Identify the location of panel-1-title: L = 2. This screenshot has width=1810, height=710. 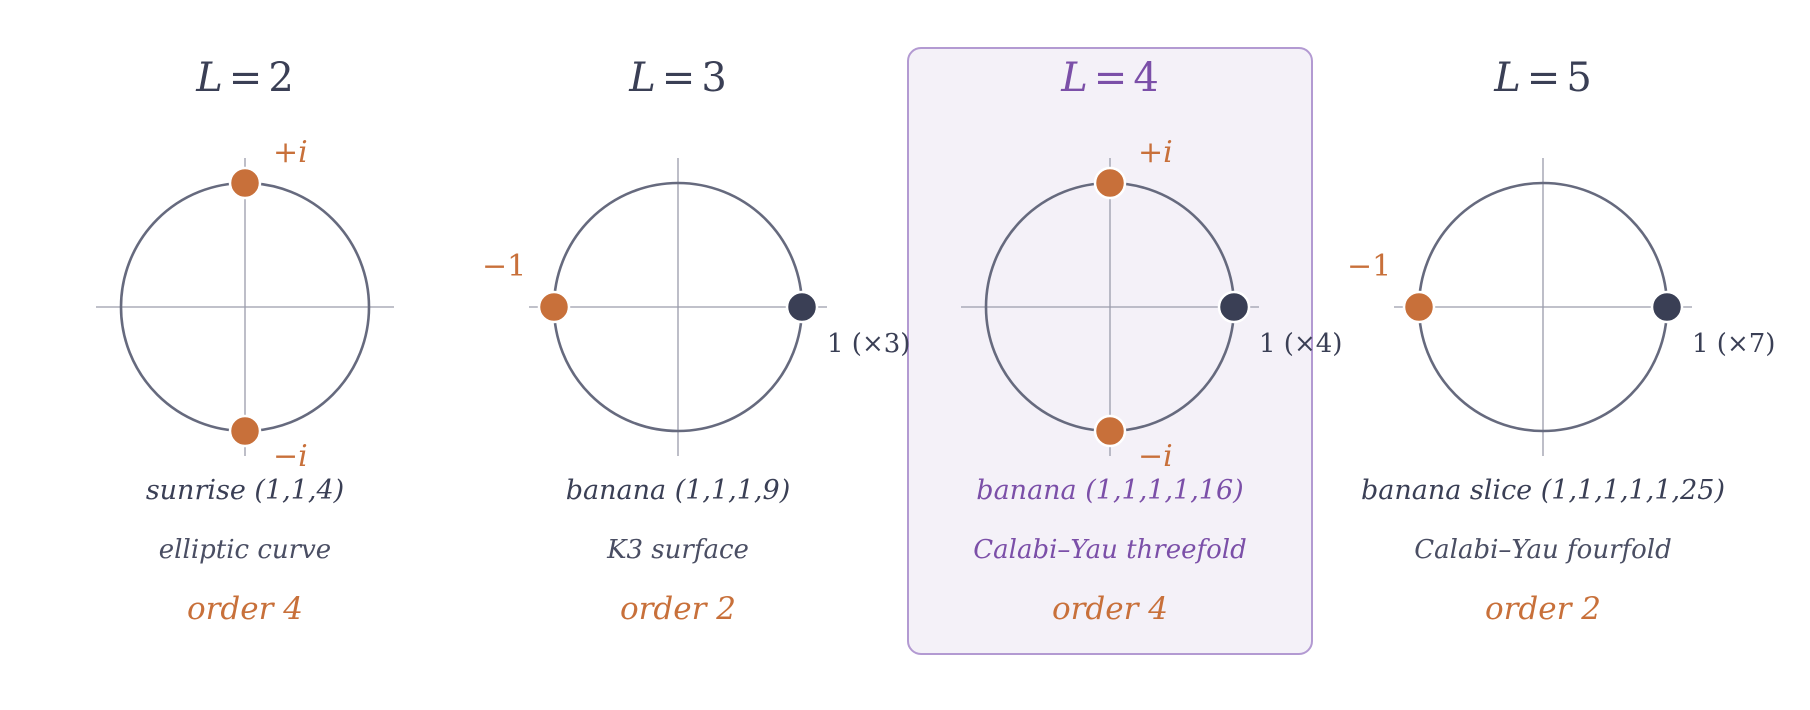
(245, 78).